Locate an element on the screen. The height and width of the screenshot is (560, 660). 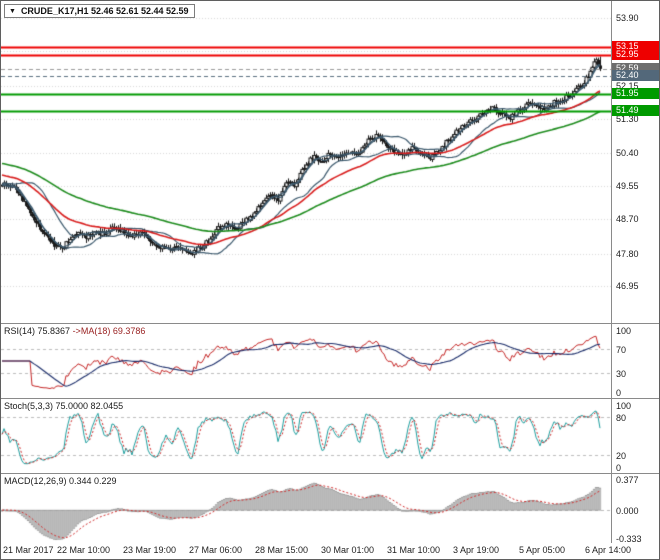
axis-tick-label: 48.70 is located at coordinates (627, 219).